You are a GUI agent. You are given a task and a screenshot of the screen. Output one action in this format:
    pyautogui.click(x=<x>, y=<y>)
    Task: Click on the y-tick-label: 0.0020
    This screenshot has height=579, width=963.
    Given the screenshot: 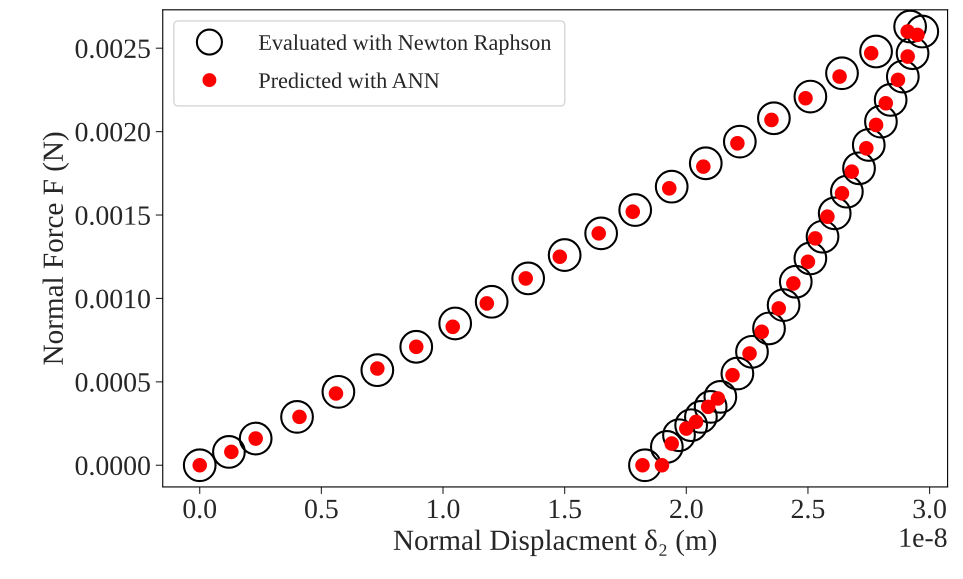 What is the action you would take?
    pyautogui.click(x=113, y=132)
    